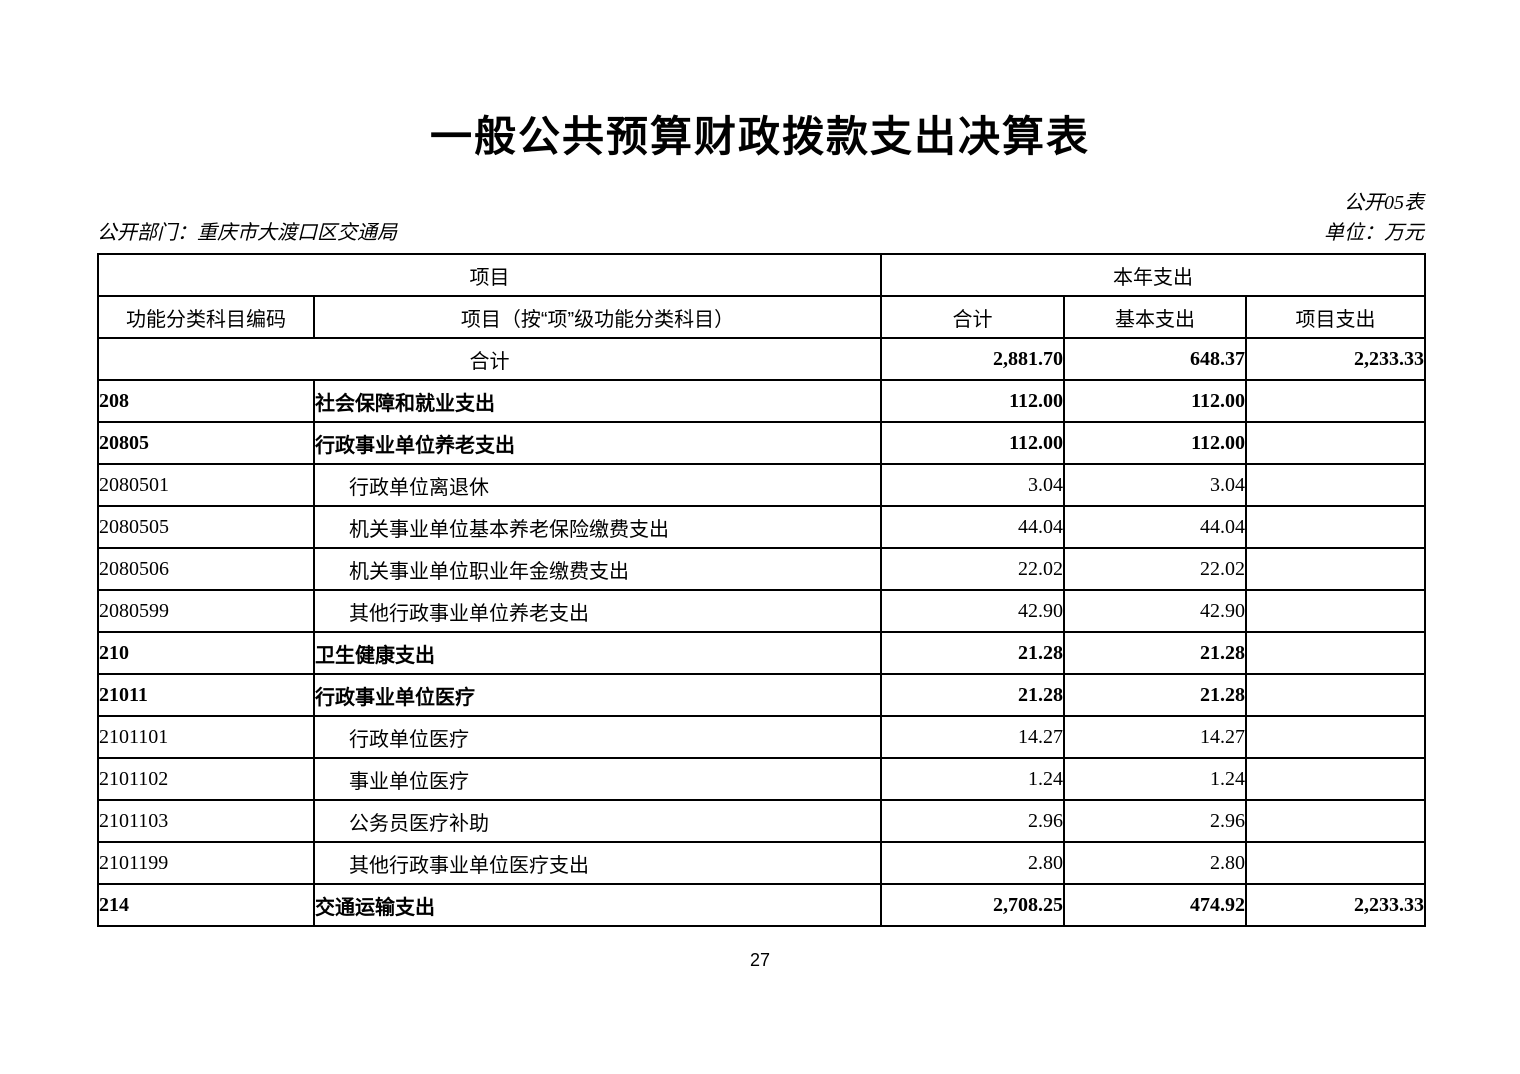 The image size is (1520, 1074). I want to click on table-row: 21011 行政事业单位医疗 21.28 21.28, so click(762, 695).